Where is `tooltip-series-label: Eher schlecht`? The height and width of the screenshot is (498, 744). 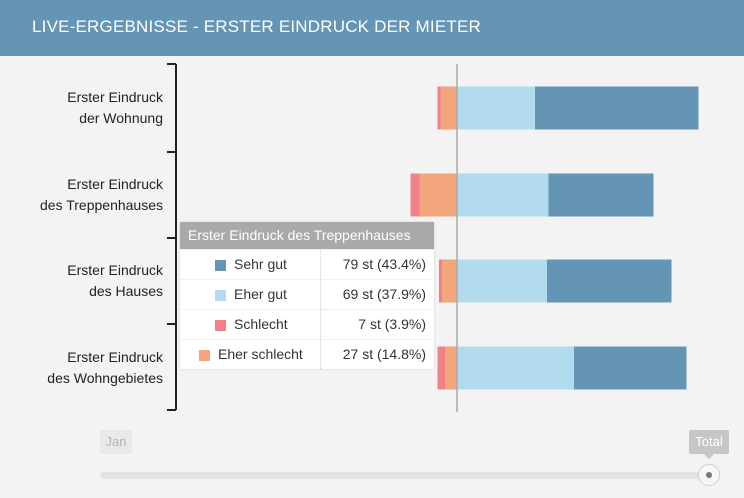 tooltip-series-label: Eher schlecht is located at coordinates (260, 354).